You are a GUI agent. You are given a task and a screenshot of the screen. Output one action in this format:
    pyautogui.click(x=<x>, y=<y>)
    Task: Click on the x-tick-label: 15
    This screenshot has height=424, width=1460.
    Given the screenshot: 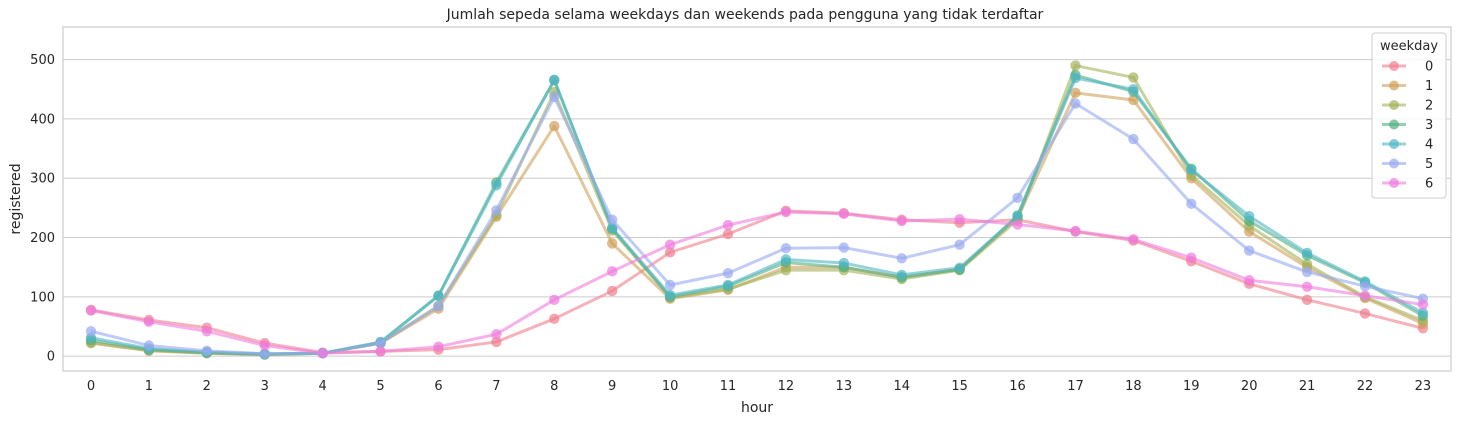 What is the action you would take?
    pyautogui.click(x=959, y=386)
    